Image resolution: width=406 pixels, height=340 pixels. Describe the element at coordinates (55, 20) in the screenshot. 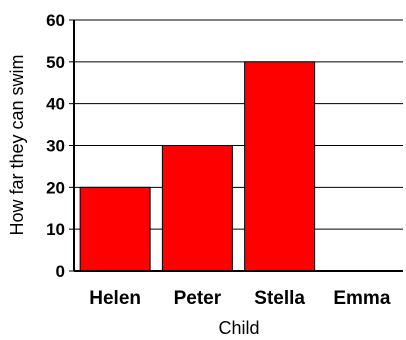

I see `y-tick-label-60: 60` at that location.